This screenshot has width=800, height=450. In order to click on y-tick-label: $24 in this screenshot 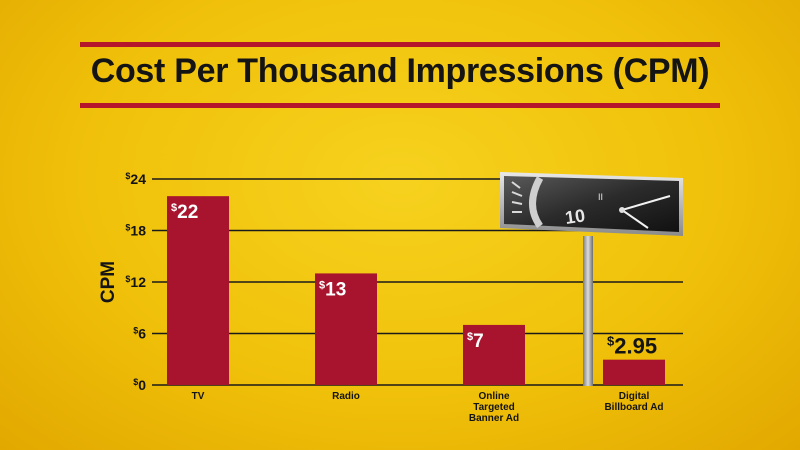, I will do `click(135, 179)`.